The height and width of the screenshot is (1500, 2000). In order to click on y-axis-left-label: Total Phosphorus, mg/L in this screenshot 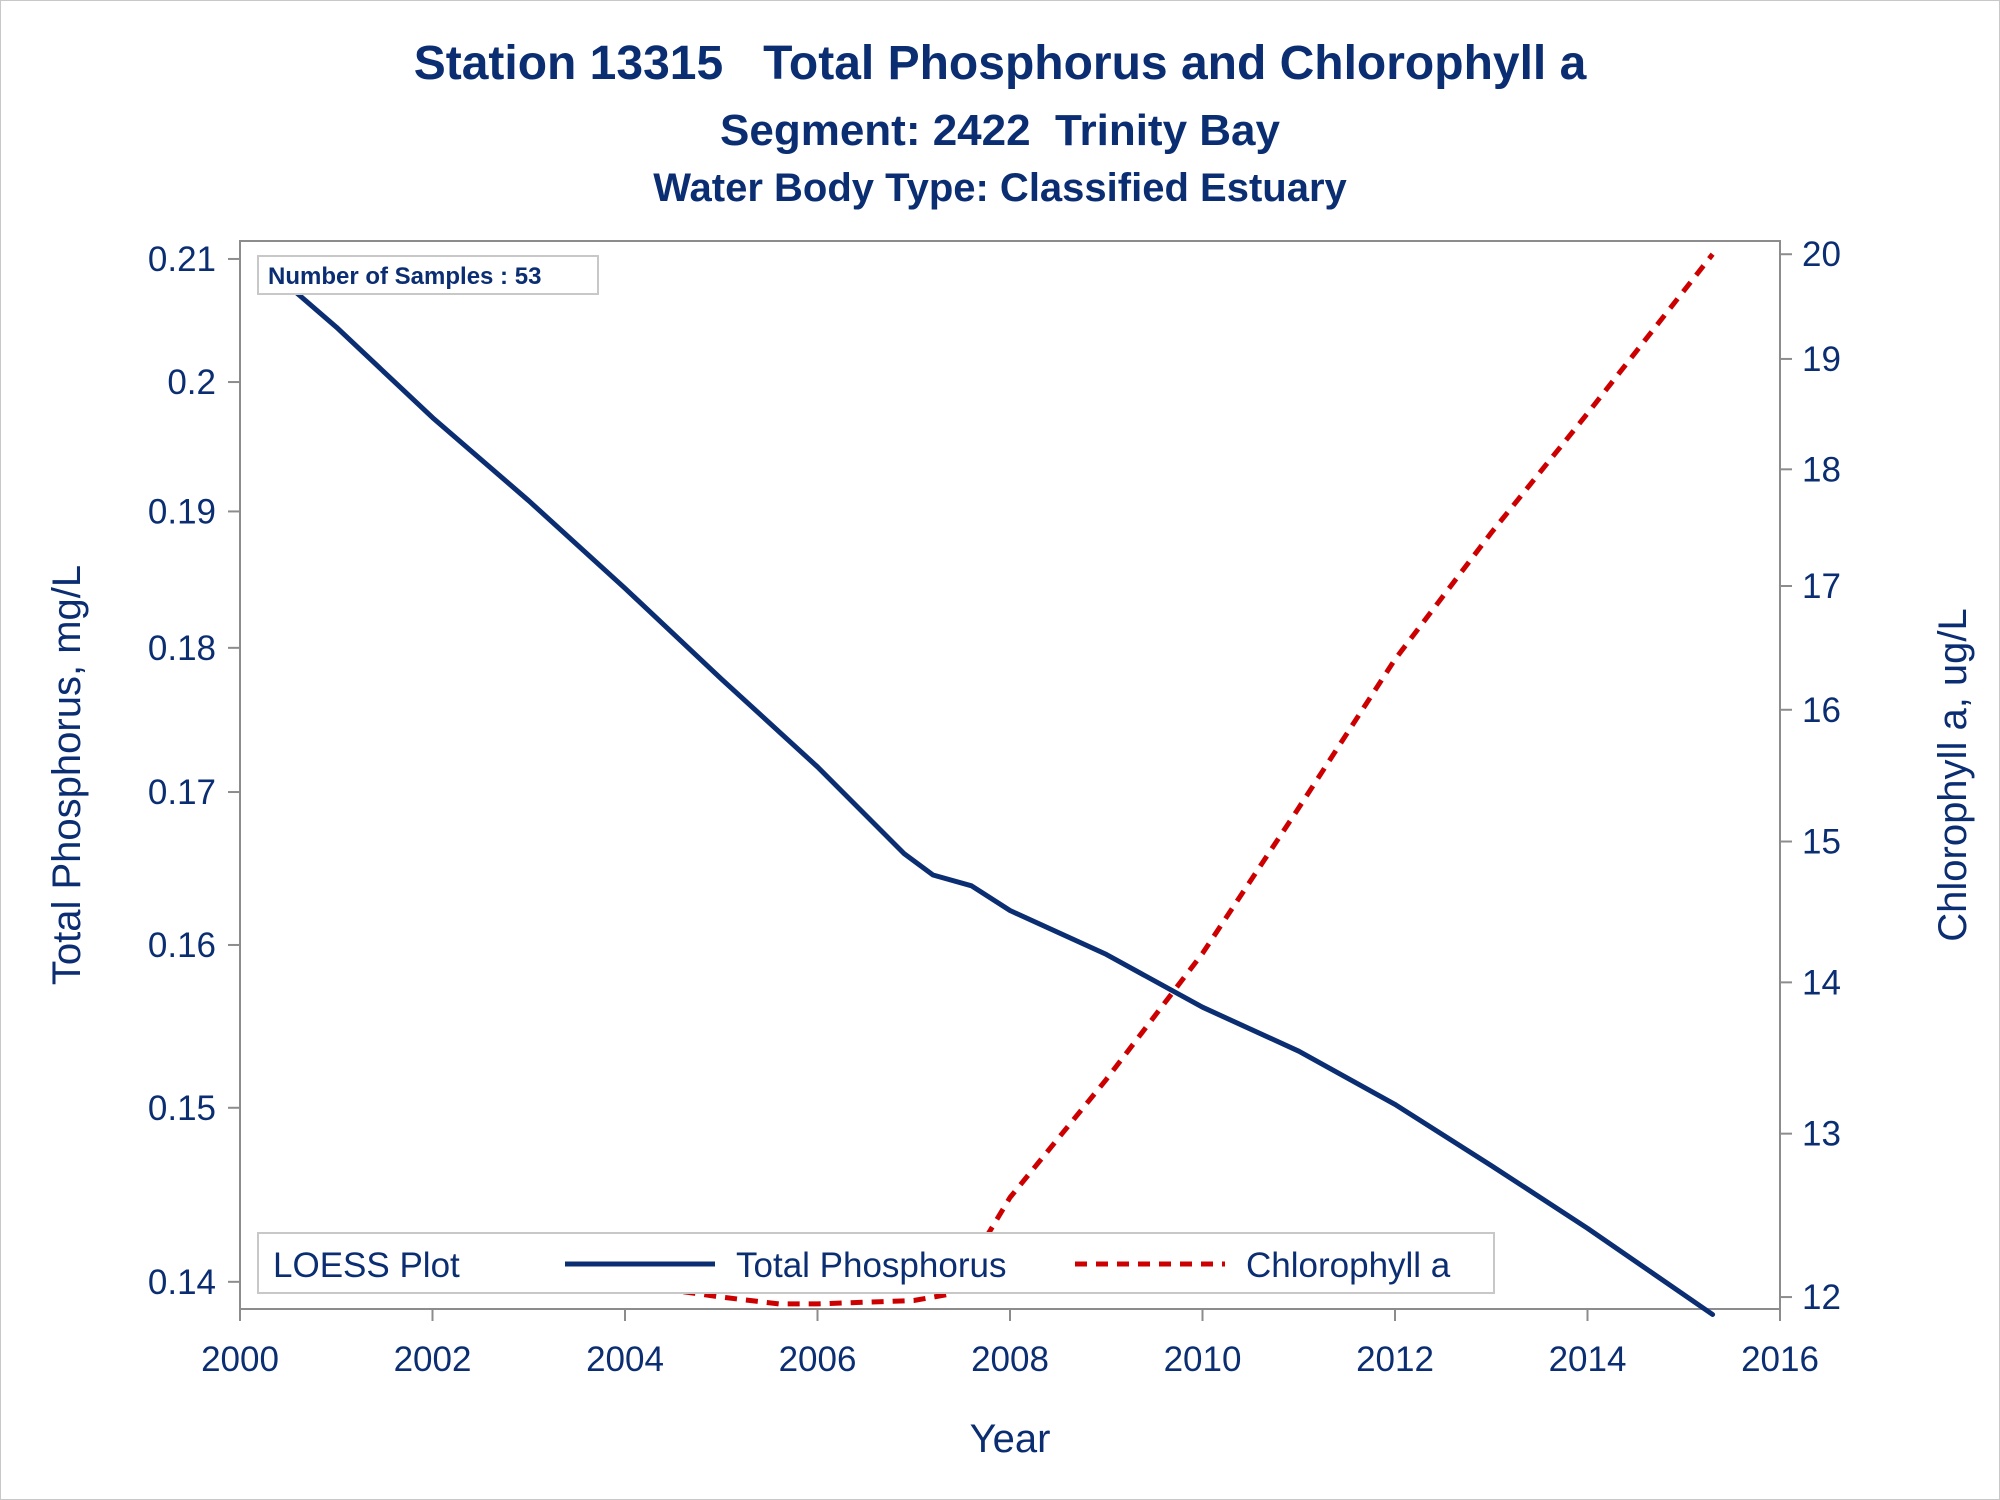, I will do `click(67, 775)`.